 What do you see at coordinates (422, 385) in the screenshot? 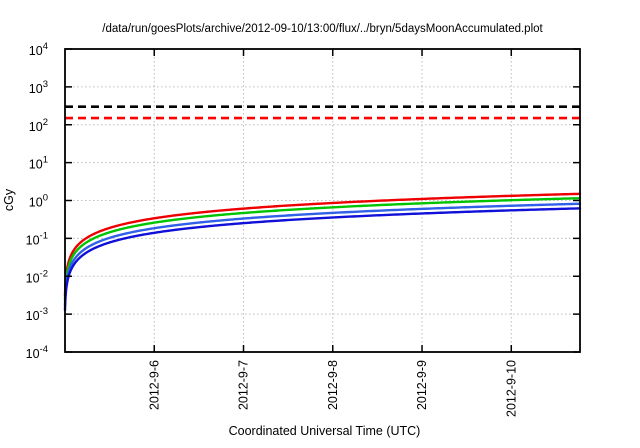
I see `x-tick-label: 2012-9-9` at bounding box center [422, 385].